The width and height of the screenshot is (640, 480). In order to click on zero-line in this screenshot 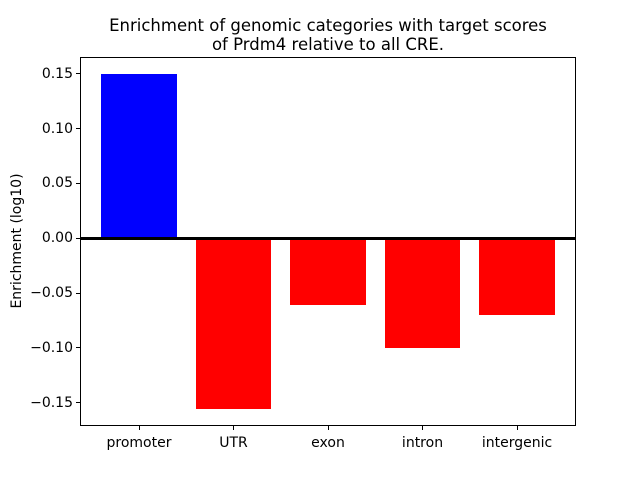, I will do `click(328, 238)`.